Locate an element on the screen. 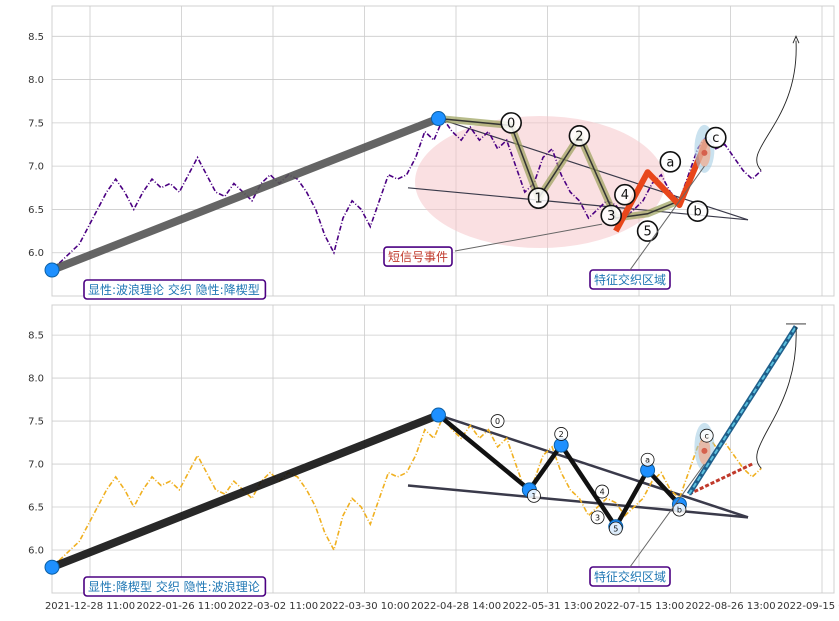 The image size is (839, 621). annotation-text: 显性:波浪理论 交织 隐性:降楔型 is located at coordinates (174, 289).